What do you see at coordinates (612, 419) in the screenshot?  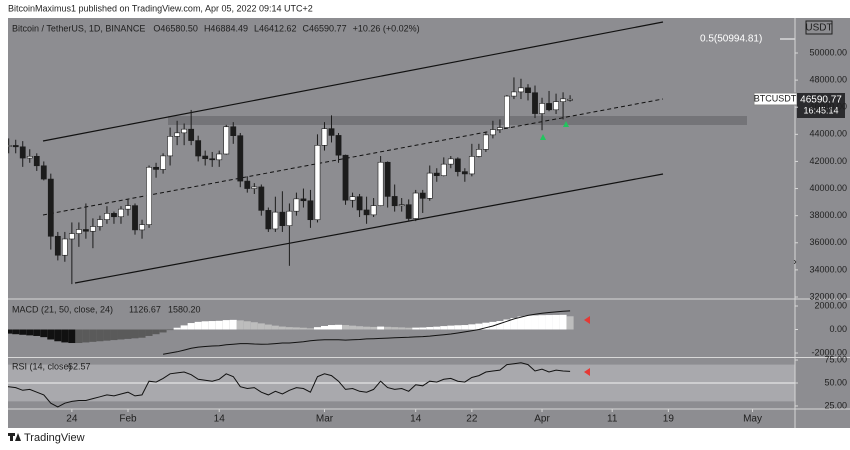 I see `x-tick-label: 11` at bounding box center [612, 419].